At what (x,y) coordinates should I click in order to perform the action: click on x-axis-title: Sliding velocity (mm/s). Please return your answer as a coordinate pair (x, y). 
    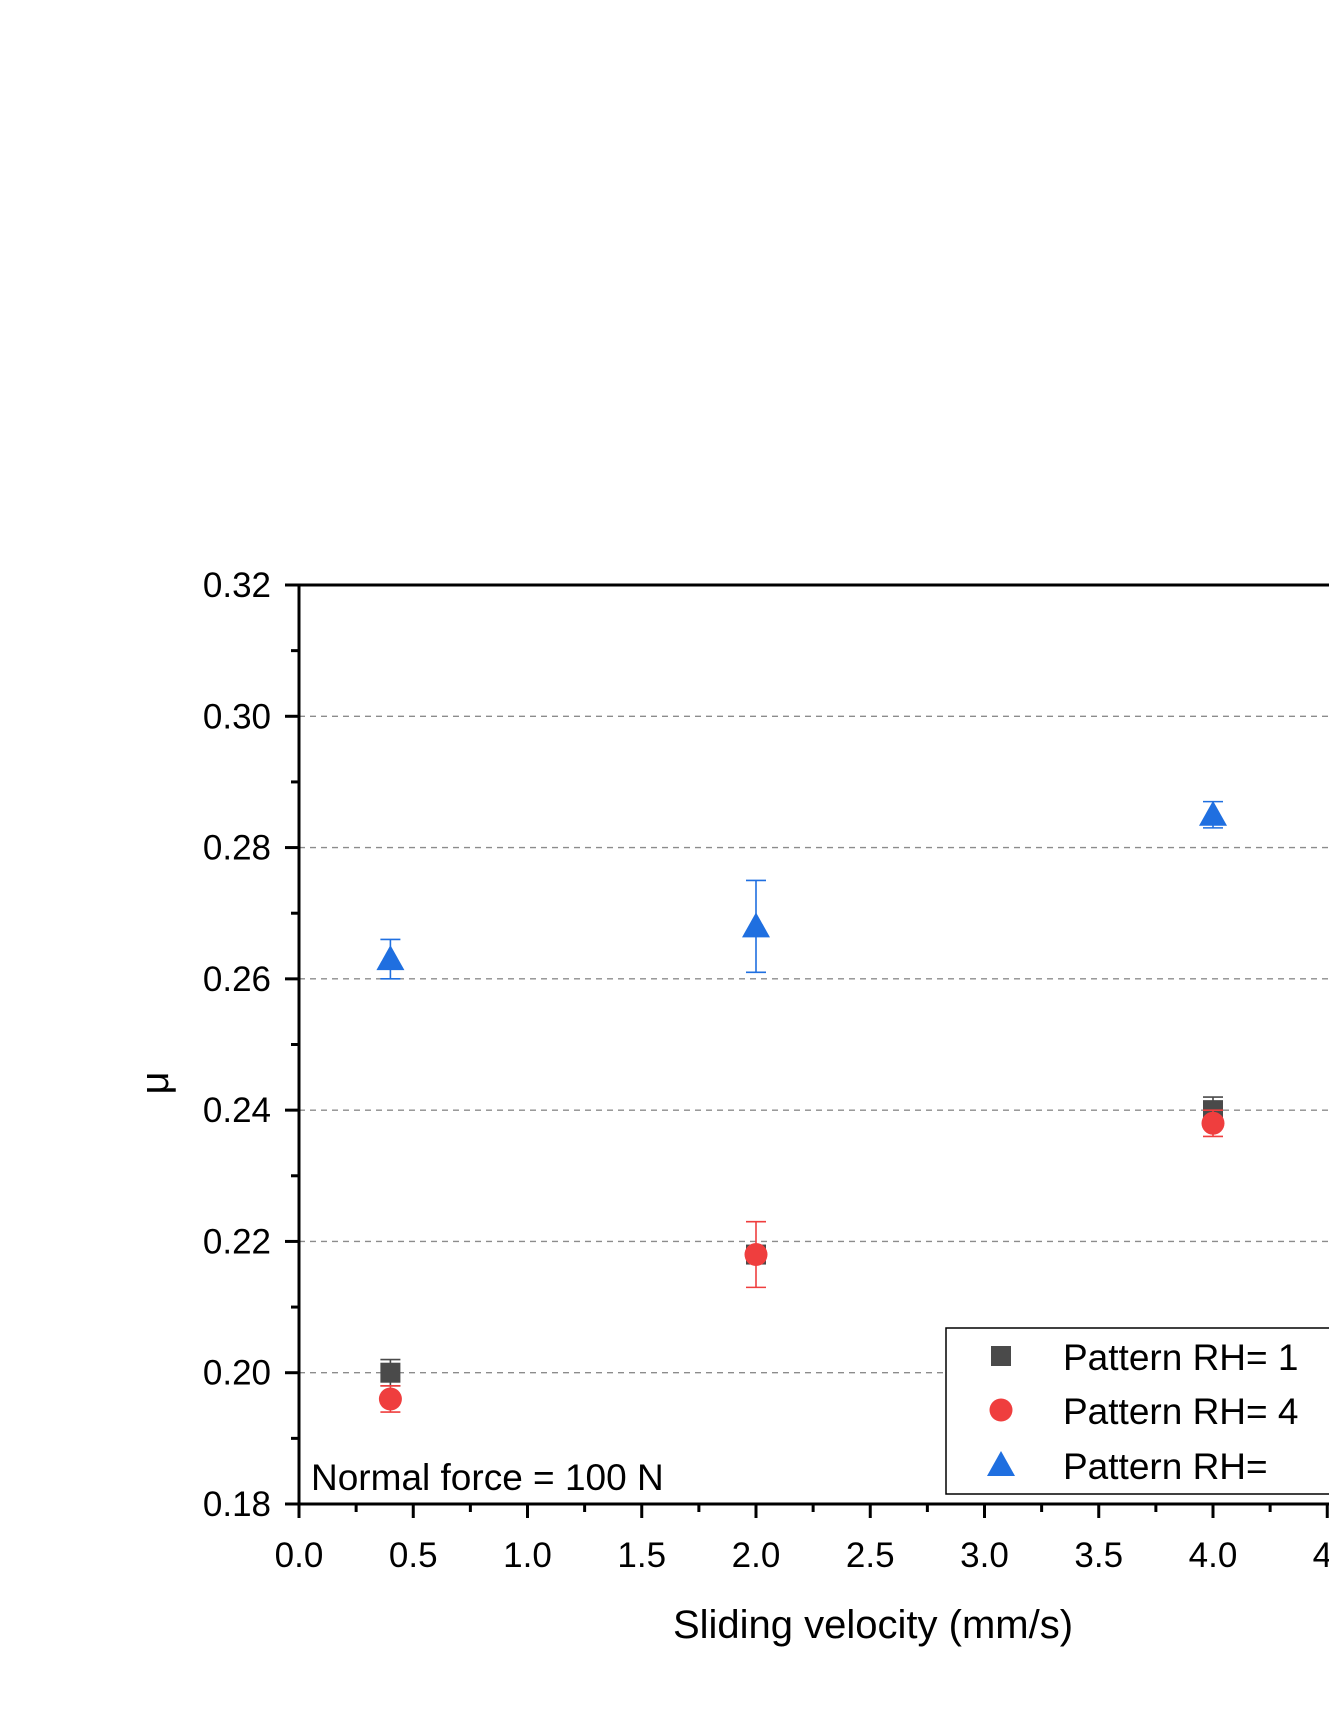
    Looking at the image, I should click on (873, 1625).